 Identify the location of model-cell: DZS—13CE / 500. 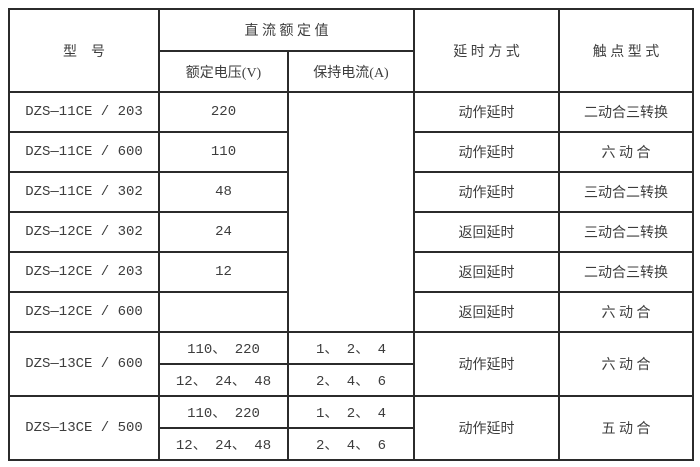
(84, 428).